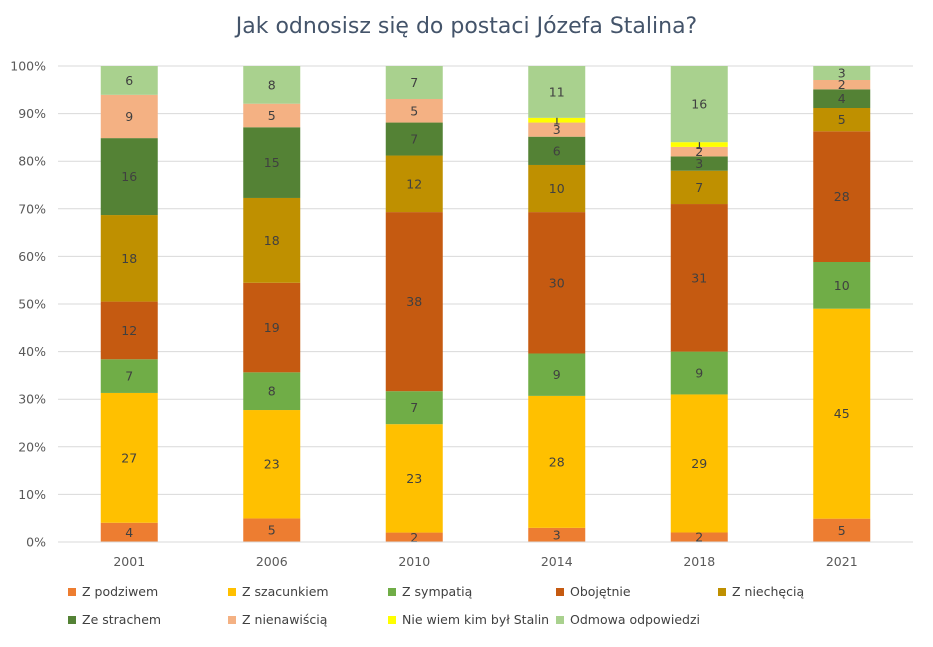  What do you see at coordinates (635, 619) in the screenshot?
I see `legend-label: Odmowa odpowiedzi` at bounding box center [635, 619].